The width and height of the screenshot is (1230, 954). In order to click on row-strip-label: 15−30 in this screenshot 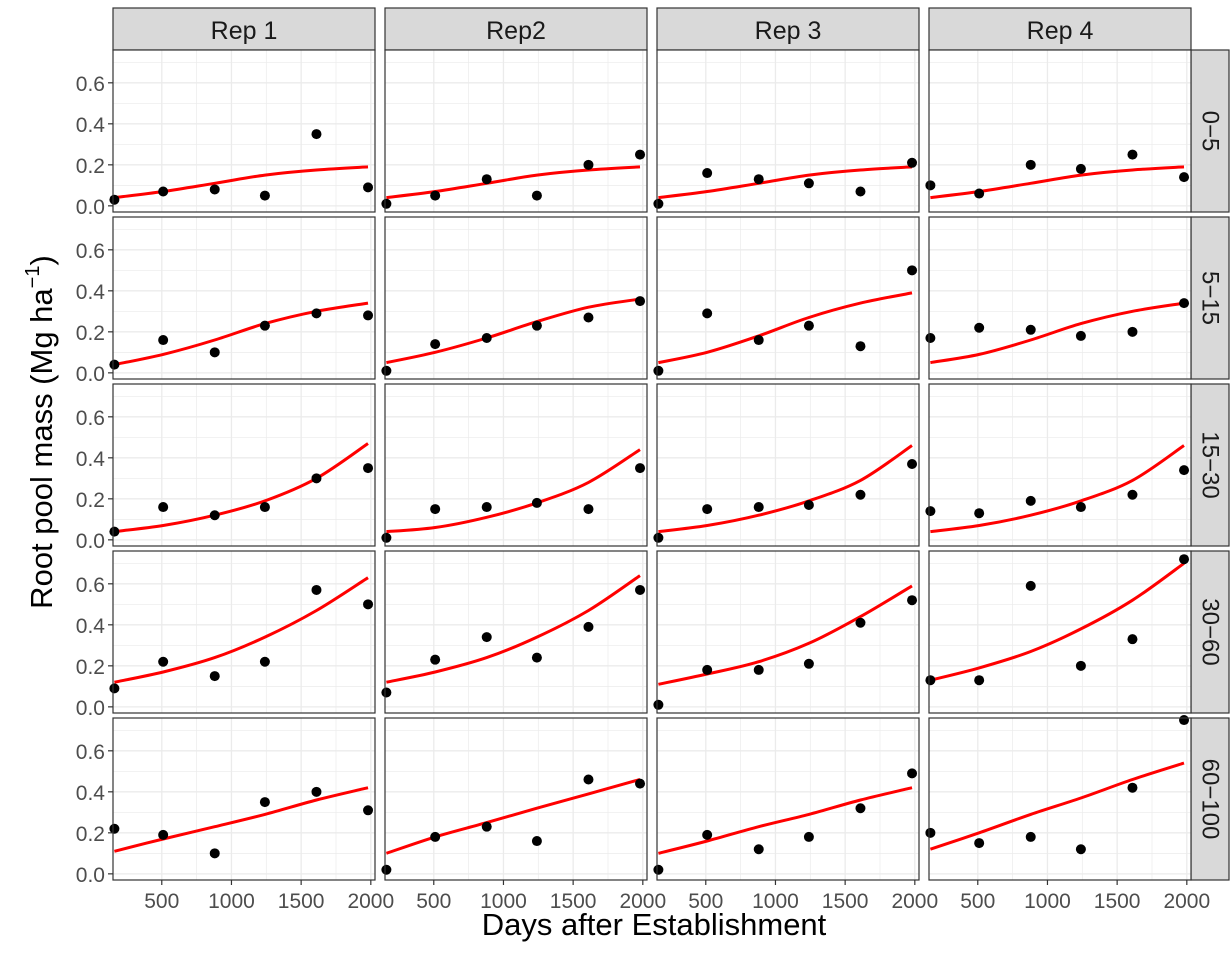, I will do `click(1210, 464)`.